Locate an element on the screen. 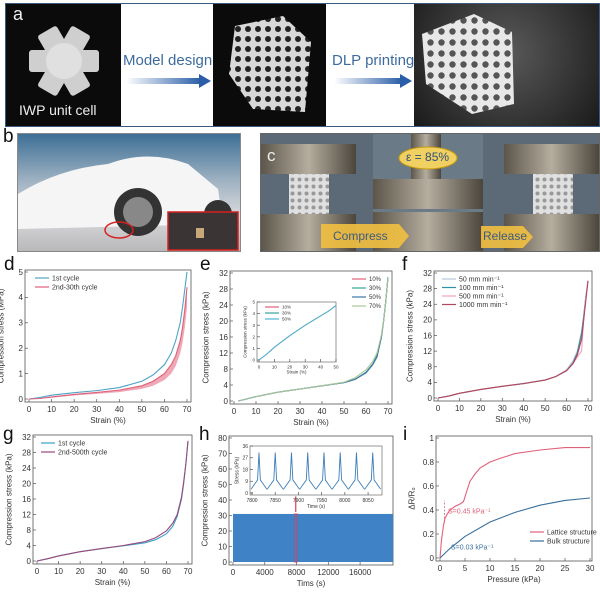 Image resolution: width=600 pixels, height=594 pixels. y-tick-label: 24 is located at coordinates (427, 304).